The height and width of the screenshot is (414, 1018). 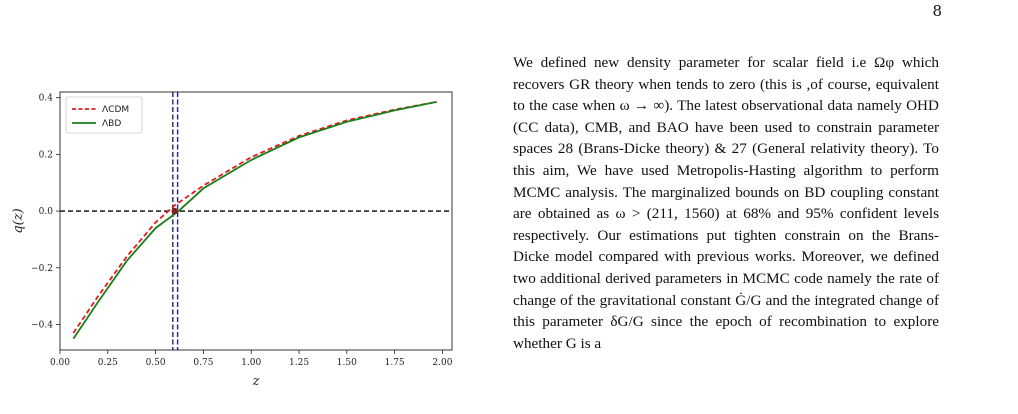 I want to click on x-tick-label: 0.50, so click(x=156, y=363).